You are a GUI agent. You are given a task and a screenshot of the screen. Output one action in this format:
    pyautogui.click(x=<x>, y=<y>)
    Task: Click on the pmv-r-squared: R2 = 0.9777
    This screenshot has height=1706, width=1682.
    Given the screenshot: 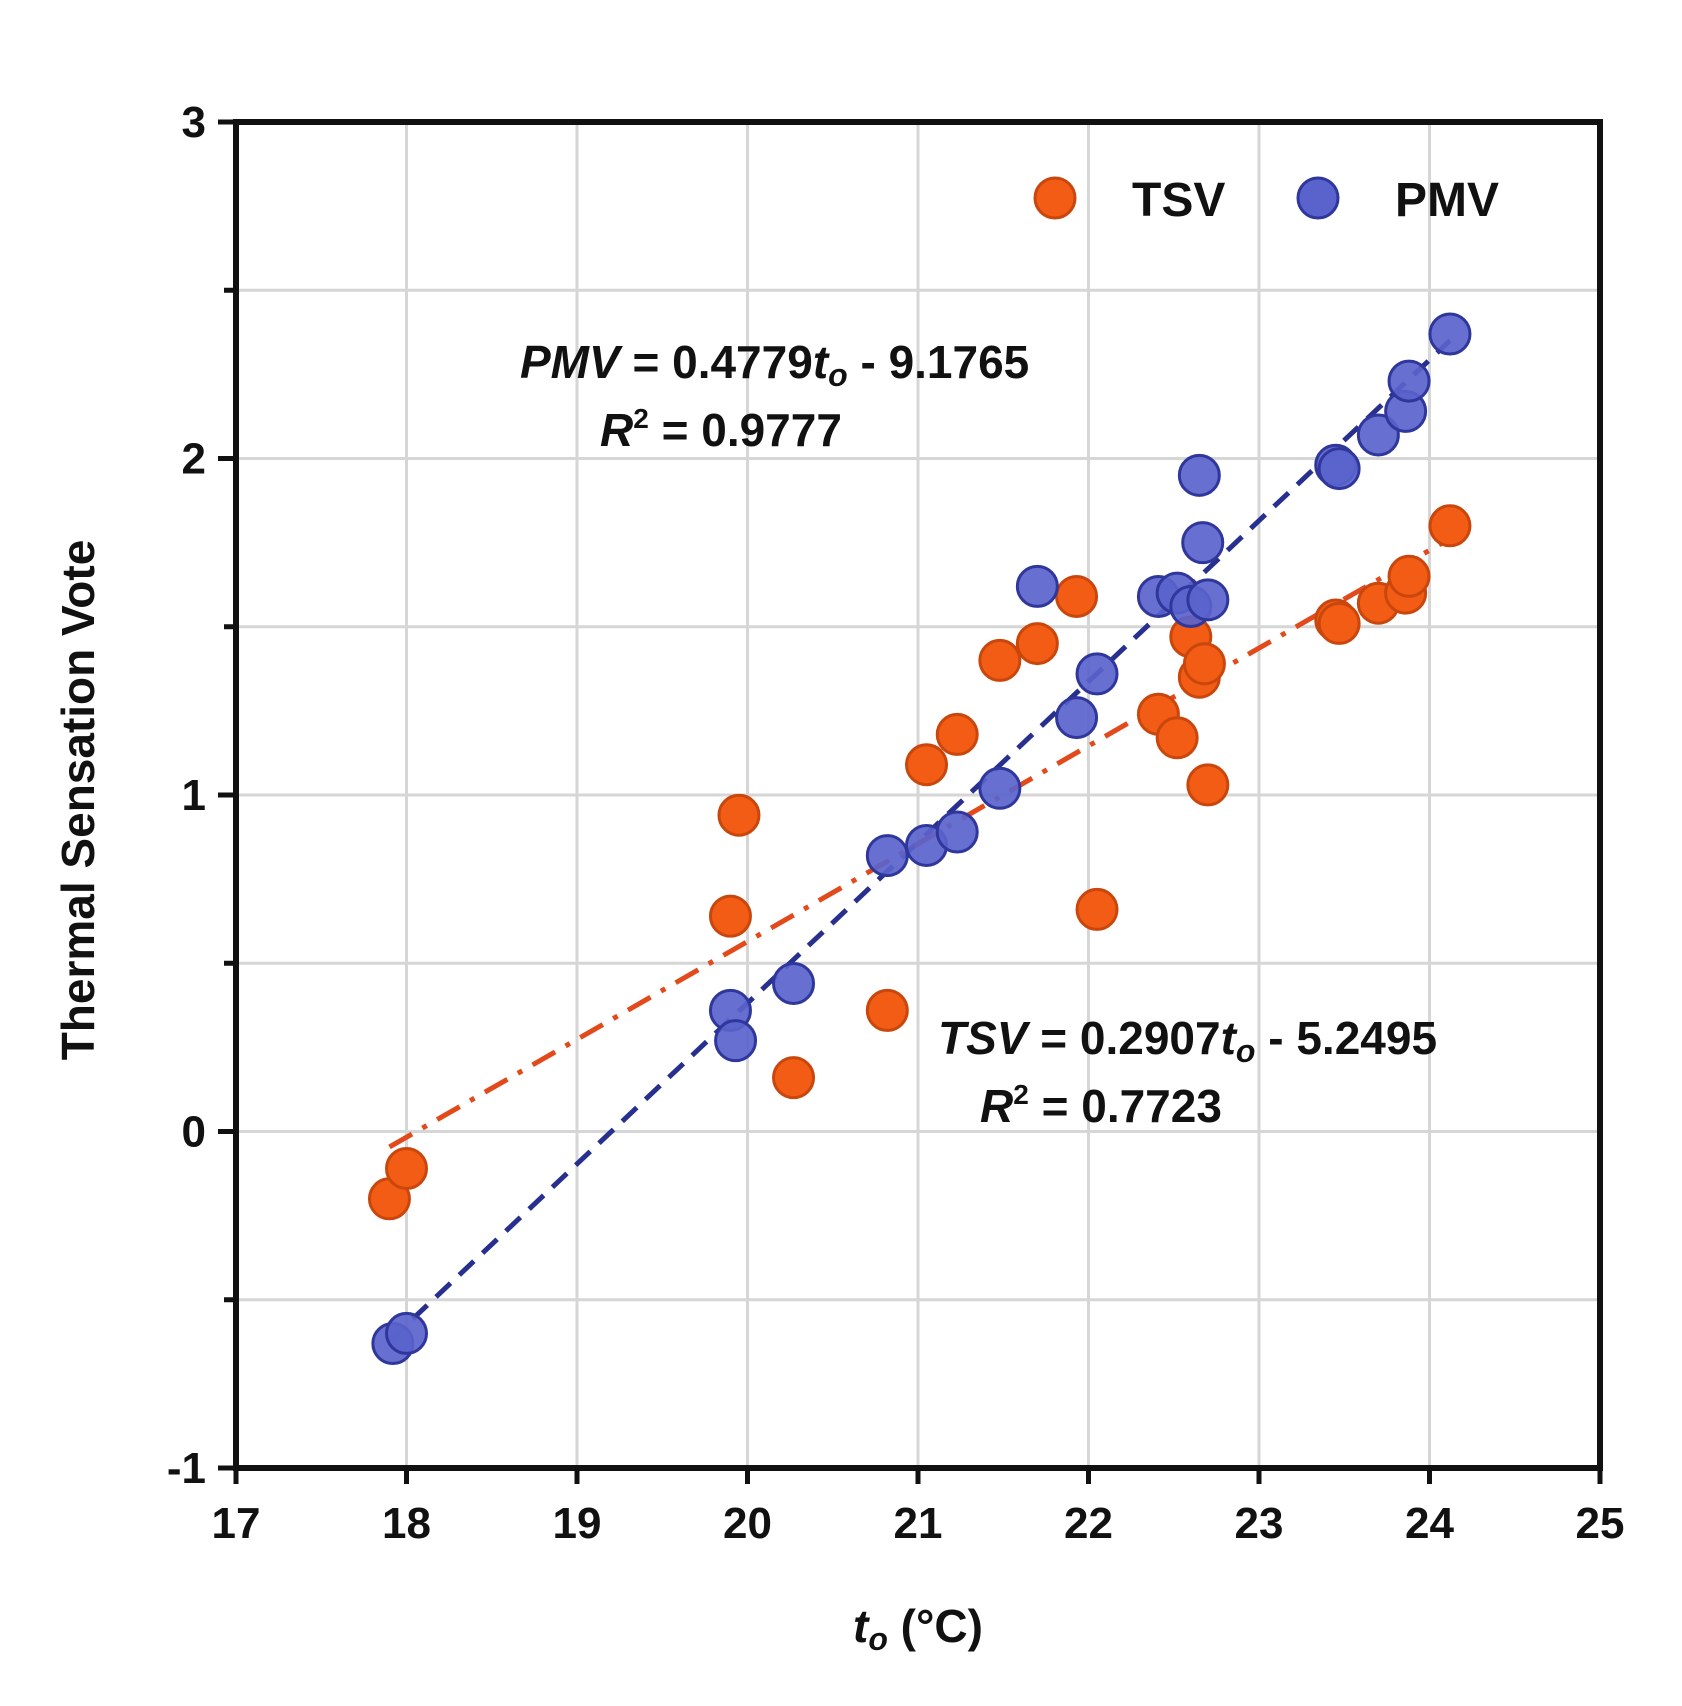 What is the action you would take?
    pyautogui.click(x=721, y=429)
    